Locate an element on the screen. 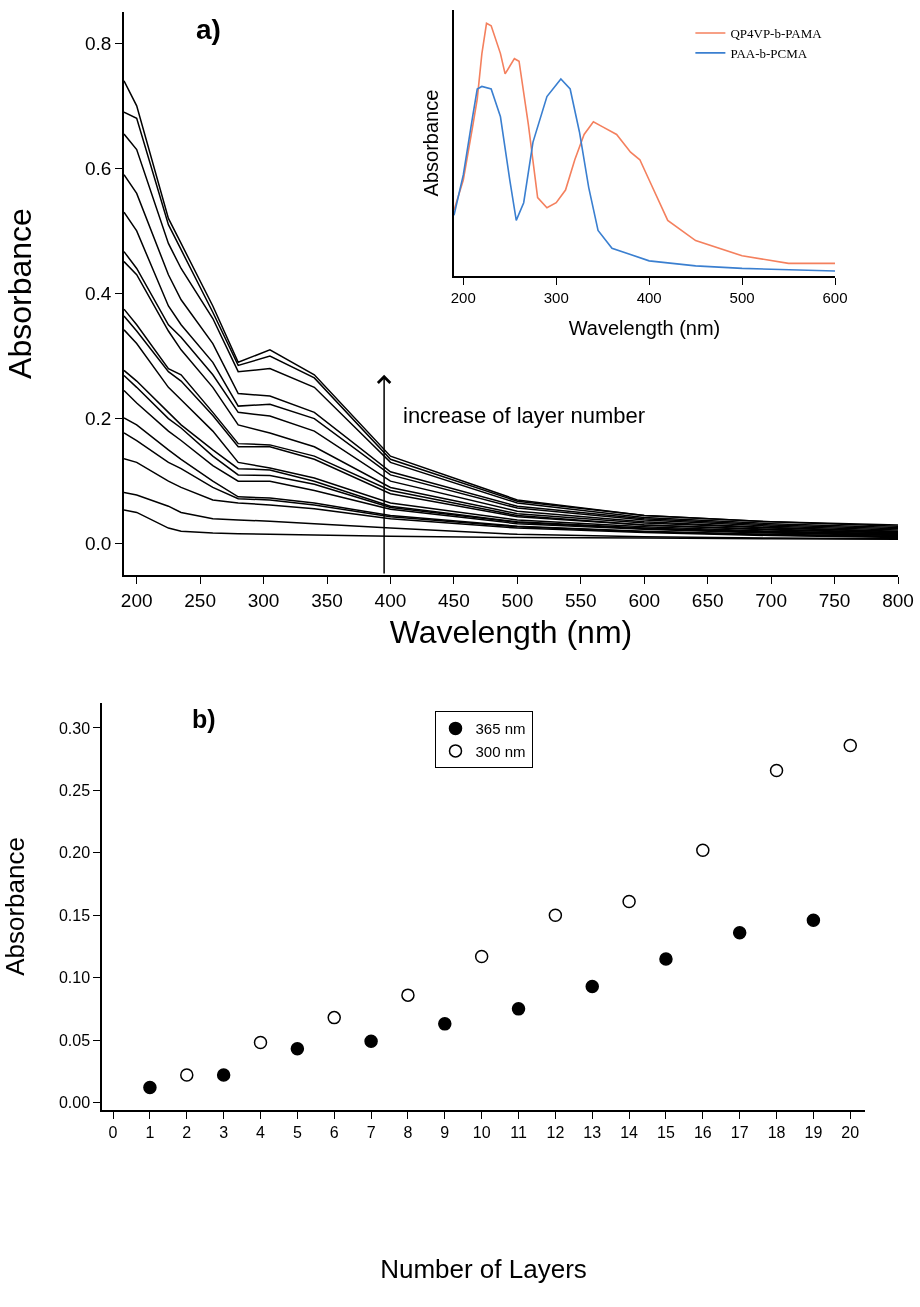  x-tick-label: 16 is located at coordinates (702, 1132).